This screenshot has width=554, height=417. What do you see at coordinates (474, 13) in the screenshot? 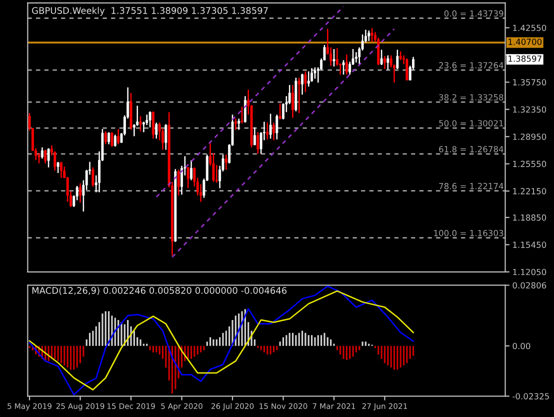
I see `ref-line-label: 0.0 = 1.43739` at bounding box center [474, 13].